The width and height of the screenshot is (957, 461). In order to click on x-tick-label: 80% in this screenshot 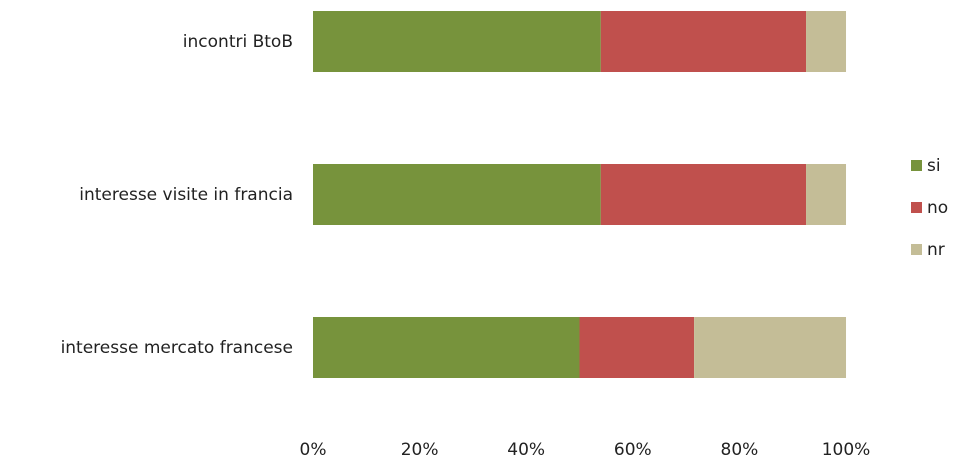, I will do `click(740, 450)`.